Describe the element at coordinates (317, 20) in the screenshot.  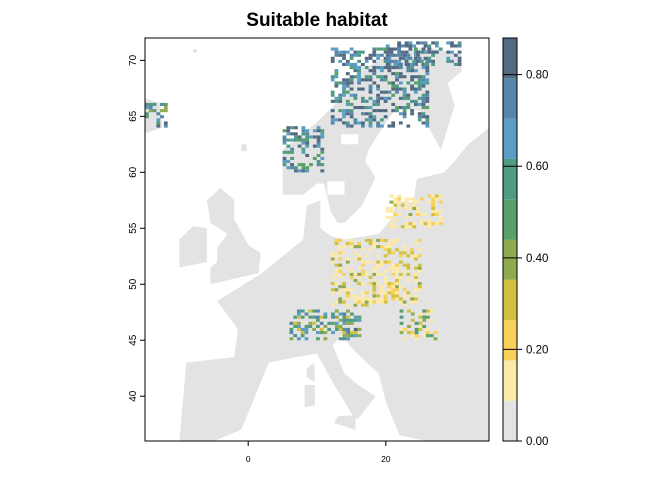
I see `map-title: Suitable habitat` at that location.